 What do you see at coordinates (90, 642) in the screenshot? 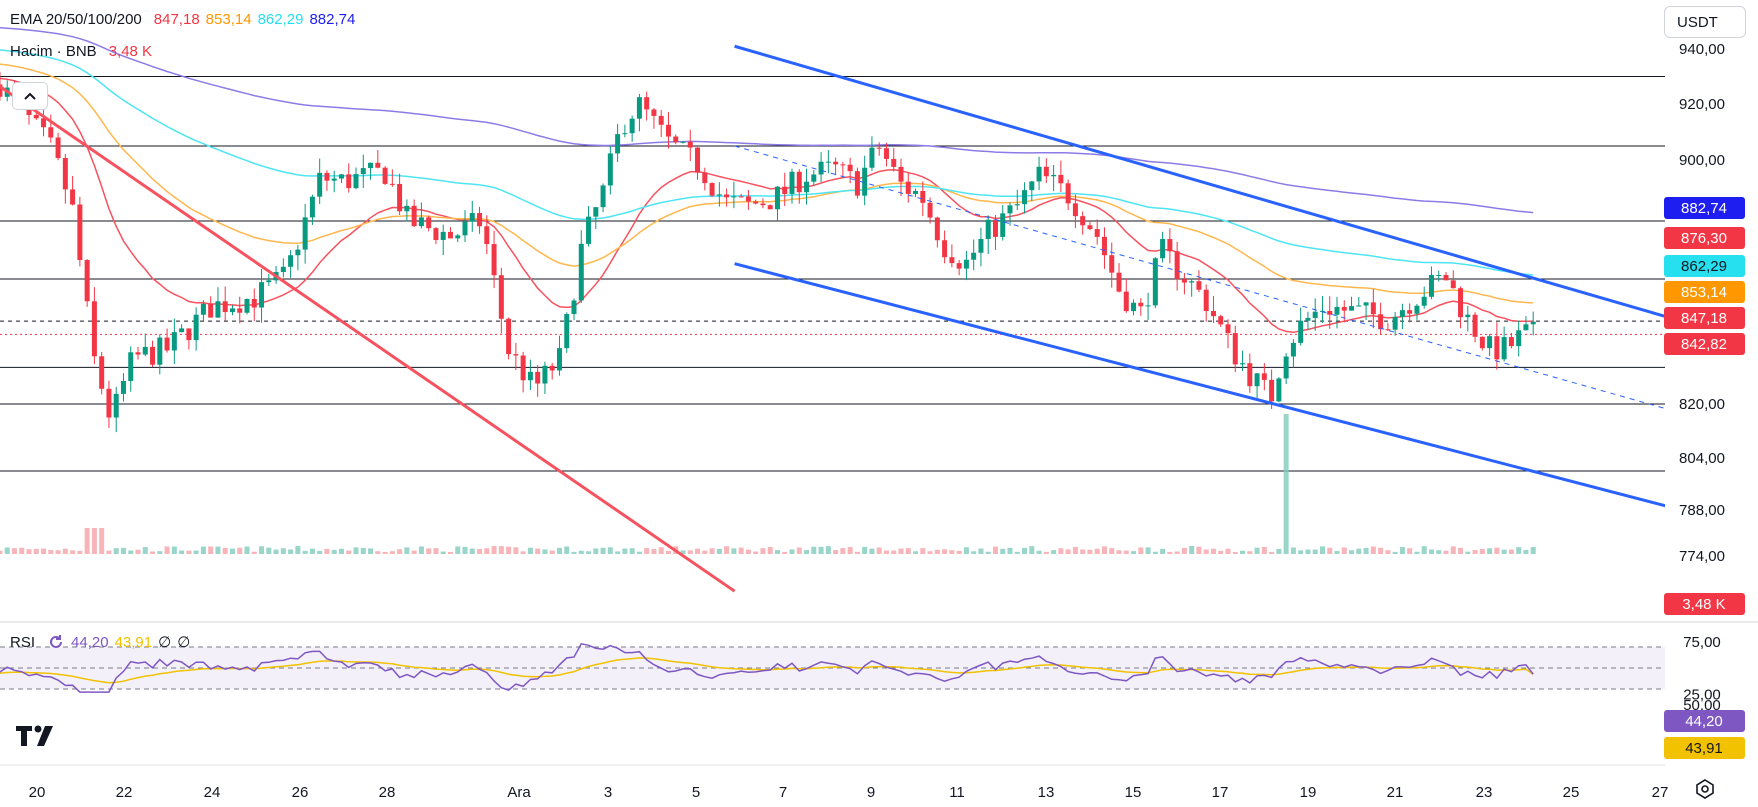
I see `rsi-value: 44,20` at bounding box center [90, 642].